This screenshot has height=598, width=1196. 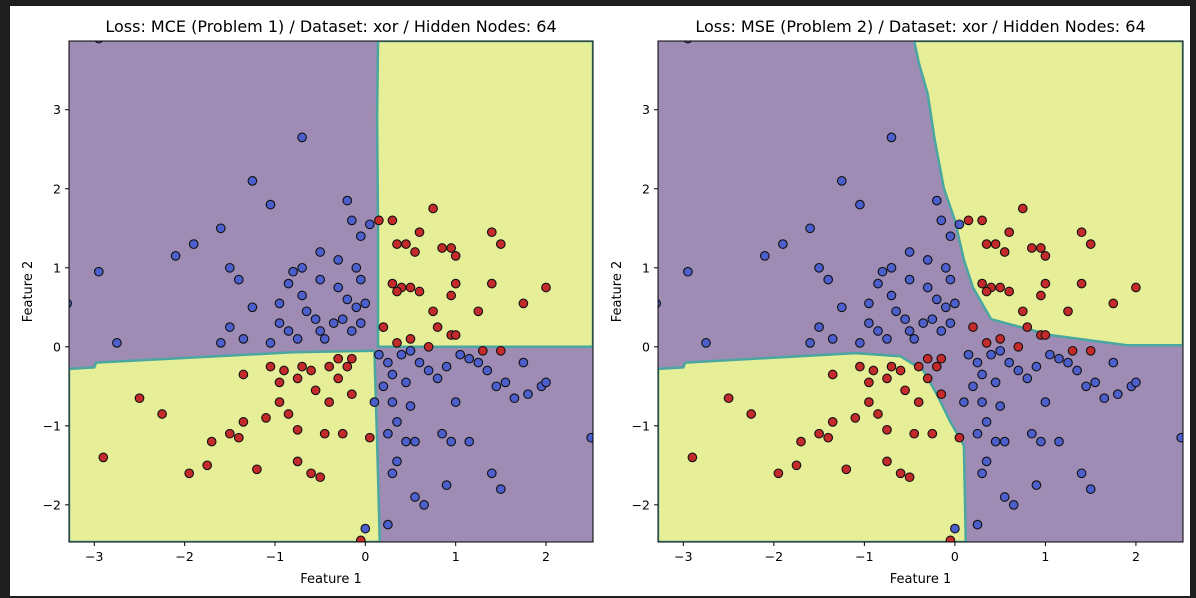 I want to click on y-axis-label: Feature 2, so click(x=617, y=292).